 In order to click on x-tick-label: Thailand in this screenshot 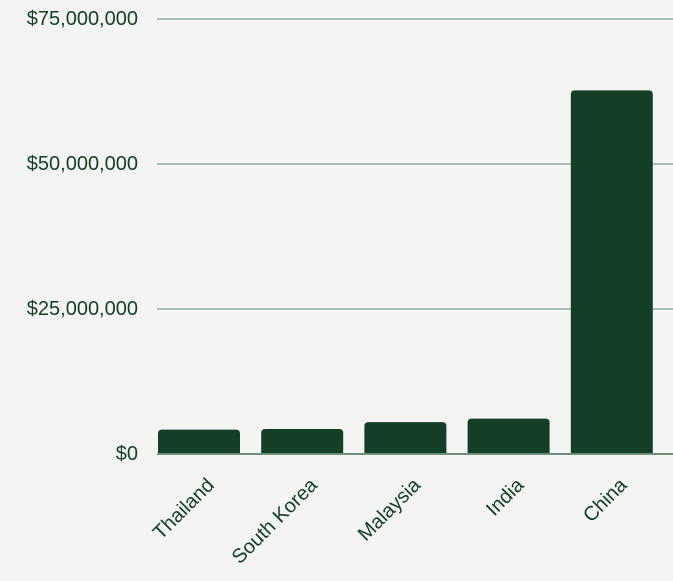, I will do `click(184, 509)`.